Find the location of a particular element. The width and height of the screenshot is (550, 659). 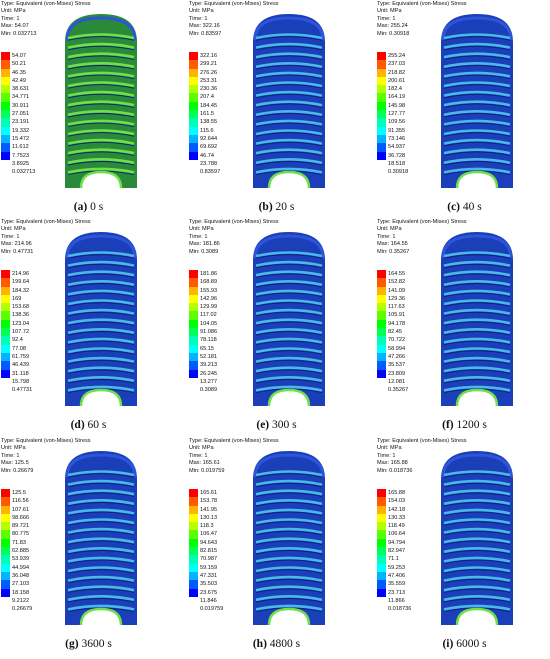

legend-value: 11.612 is located at coordinates (20, 147).